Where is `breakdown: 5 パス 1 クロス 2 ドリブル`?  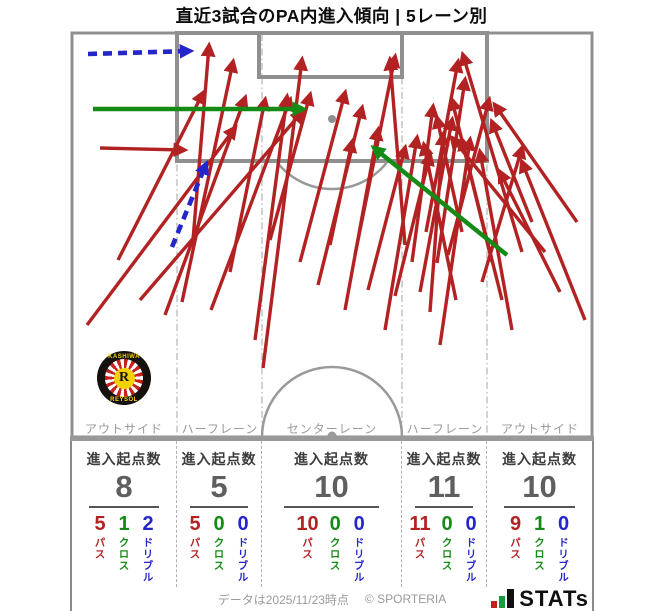 breakdown: 5 パス 1 クロス 2 ドリブル is located at coordinates (124, 548).